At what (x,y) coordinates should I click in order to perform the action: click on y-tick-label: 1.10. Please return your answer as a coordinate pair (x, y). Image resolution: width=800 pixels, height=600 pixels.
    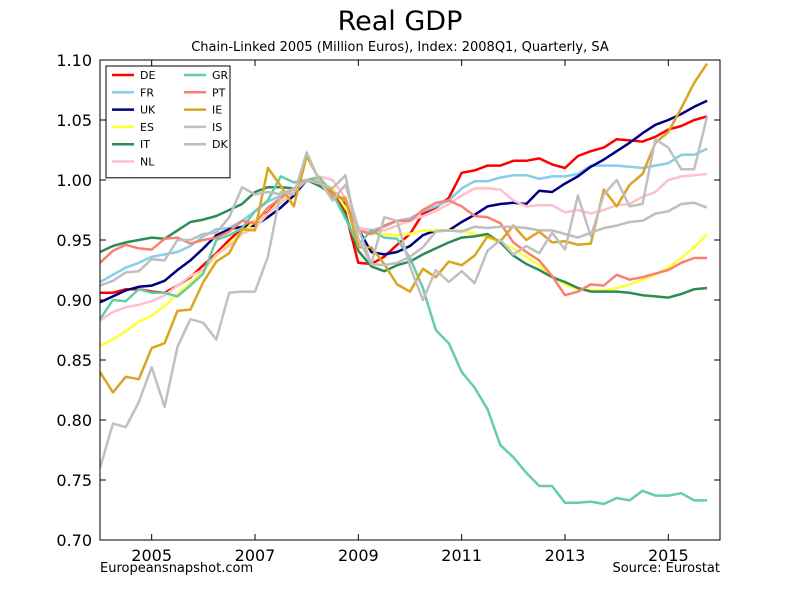
    Looking at the image, I should click on (74, 60).